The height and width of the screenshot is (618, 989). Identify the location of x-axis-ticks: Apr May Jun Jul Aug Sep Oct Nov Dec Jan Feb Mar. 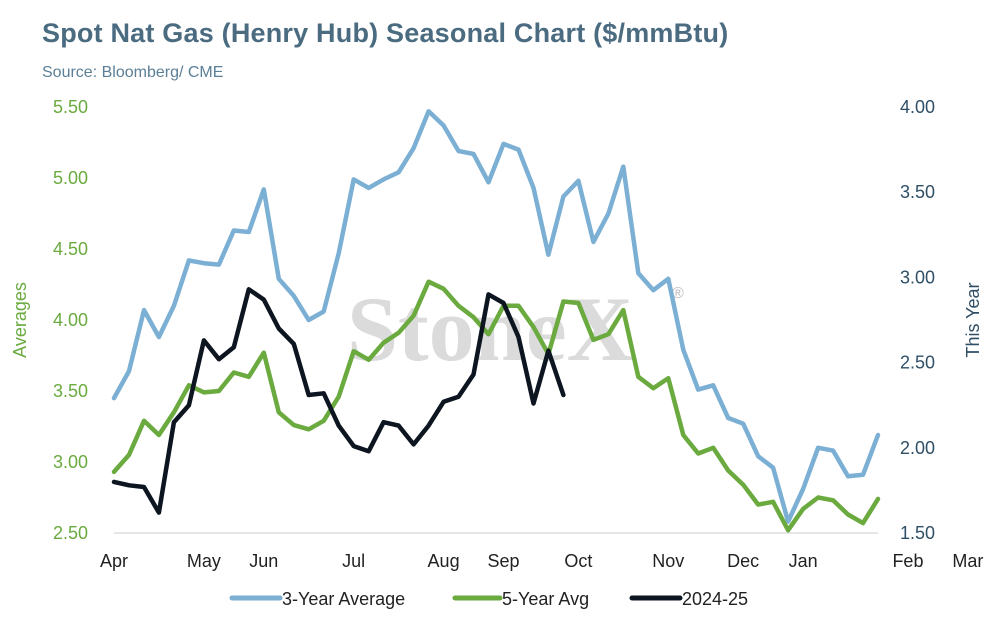
(541, 561).